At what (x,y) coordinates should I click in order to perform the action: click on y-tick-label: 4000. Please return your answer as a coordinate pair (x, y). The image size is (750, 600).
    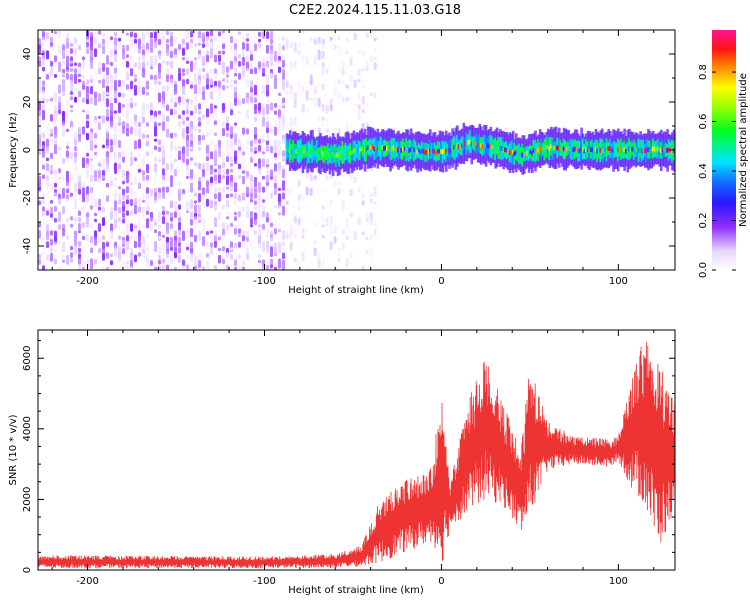
    Looking at the image, I should click on (27, 428).